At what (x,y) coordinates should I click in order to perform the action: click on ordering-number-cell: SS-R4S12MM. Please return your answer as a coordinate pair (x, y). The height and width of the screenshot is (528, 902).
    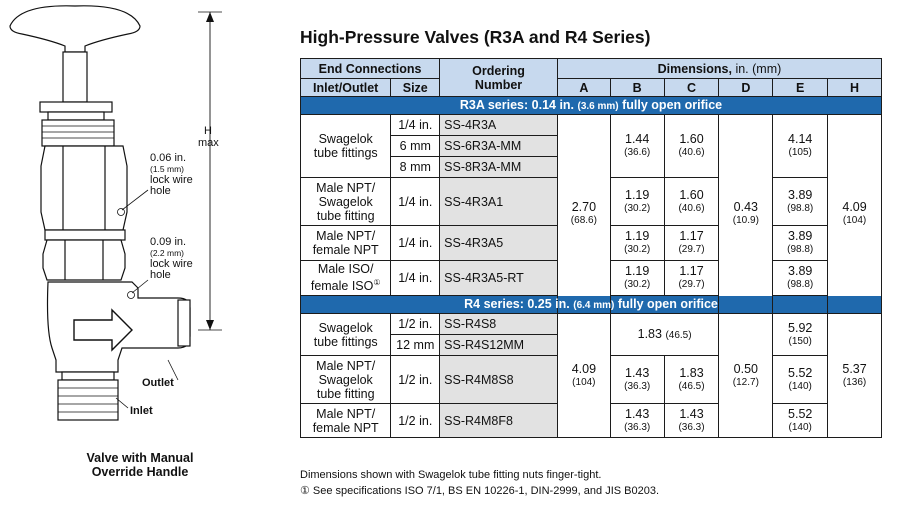
    Looking at the image, I should click on (498, 345).